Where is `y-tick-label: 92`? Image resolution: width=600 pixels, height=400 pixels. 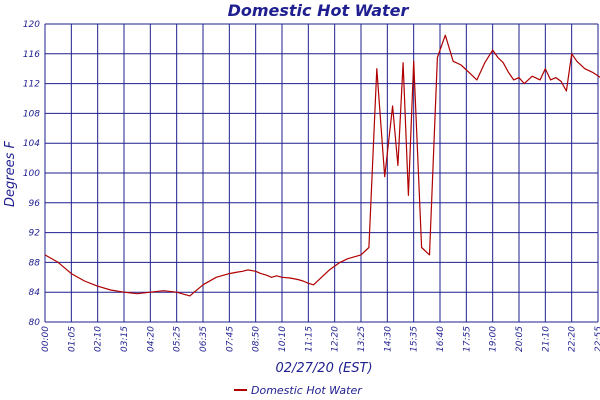
y-tick-label: 92 is located at coordinates (35, 234).